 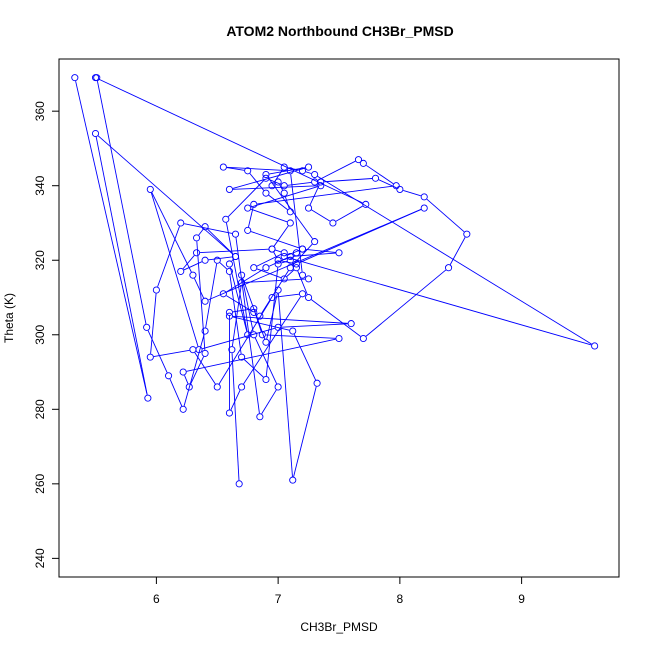 What do you see at coordinates (40, 185) in the screenshot?
I see `y-tick-label: 340` at bounding box center [40, 185].